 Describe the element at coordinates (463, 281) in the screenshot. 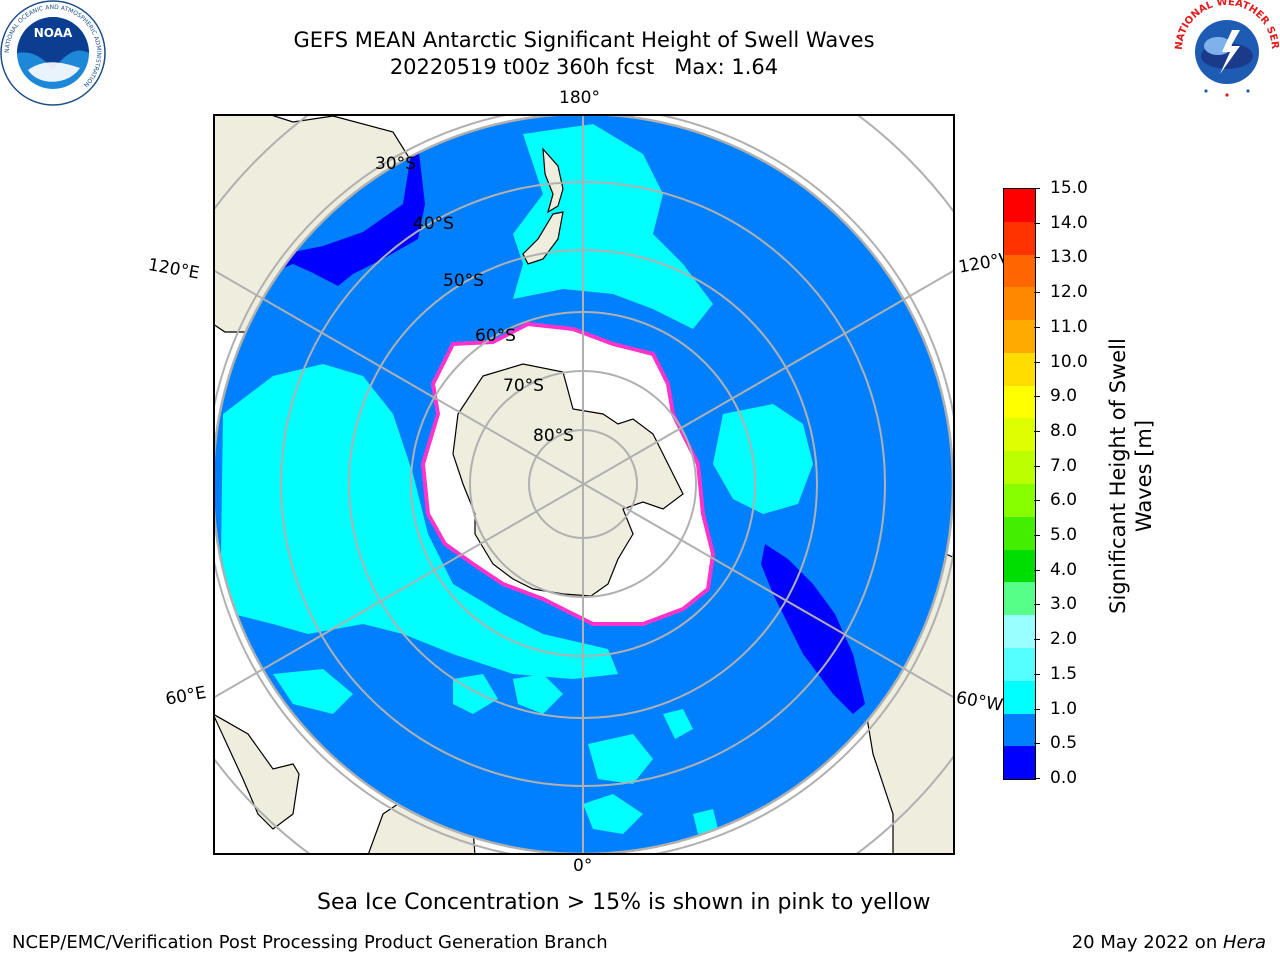

I see `lat-label-50s: 50°S` at that location.